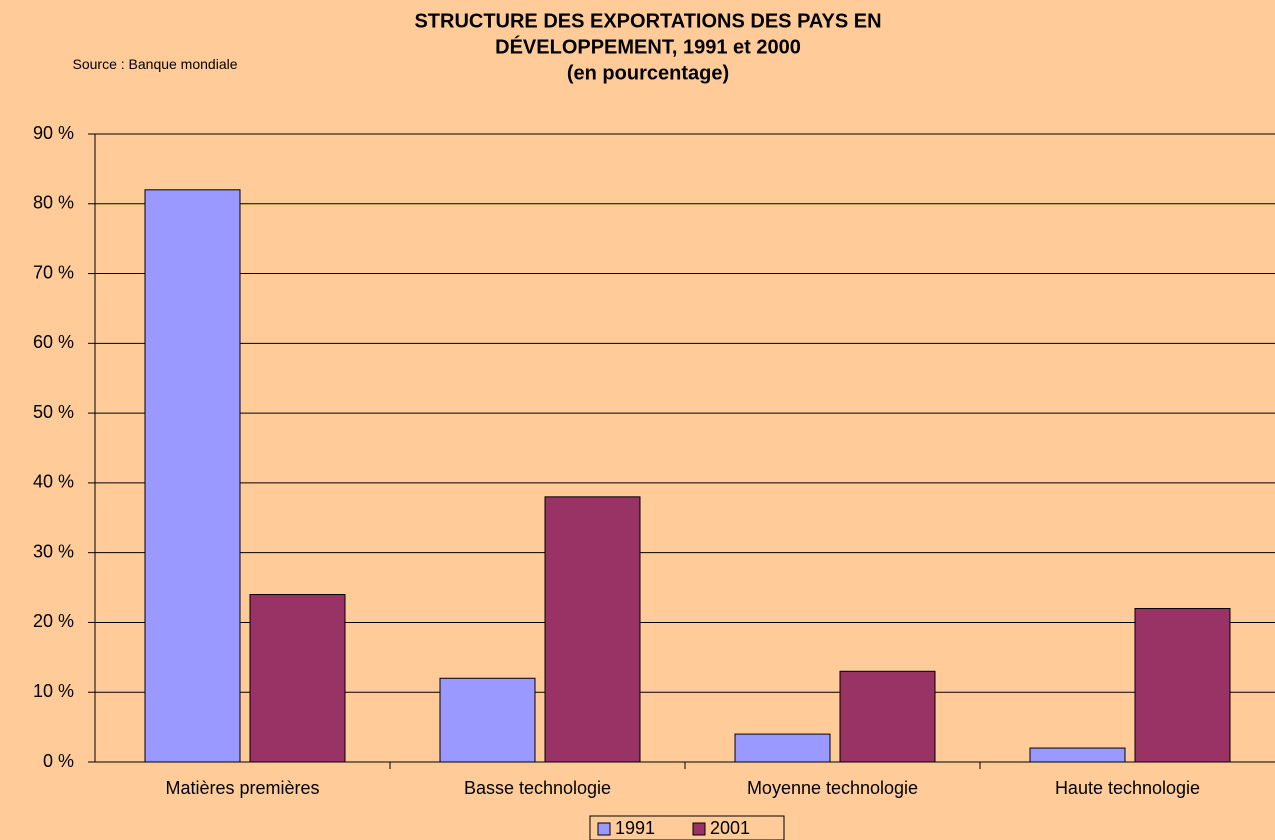  I want to click on x-tick-label: Moyenne technologie, so click(832, 788).